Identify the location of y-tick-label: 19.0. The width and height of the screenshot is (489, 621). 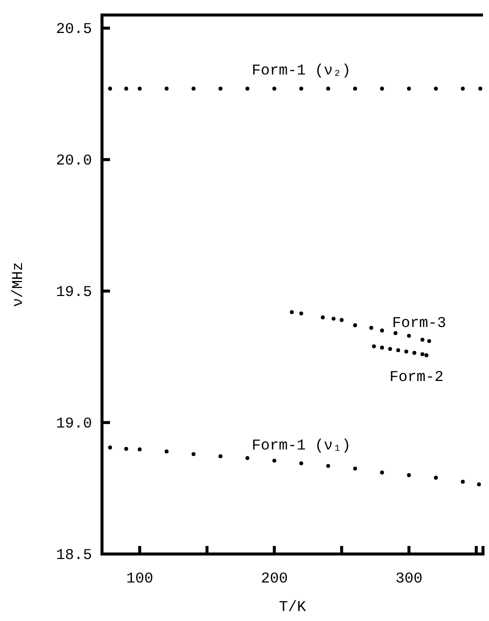
(74, 423).